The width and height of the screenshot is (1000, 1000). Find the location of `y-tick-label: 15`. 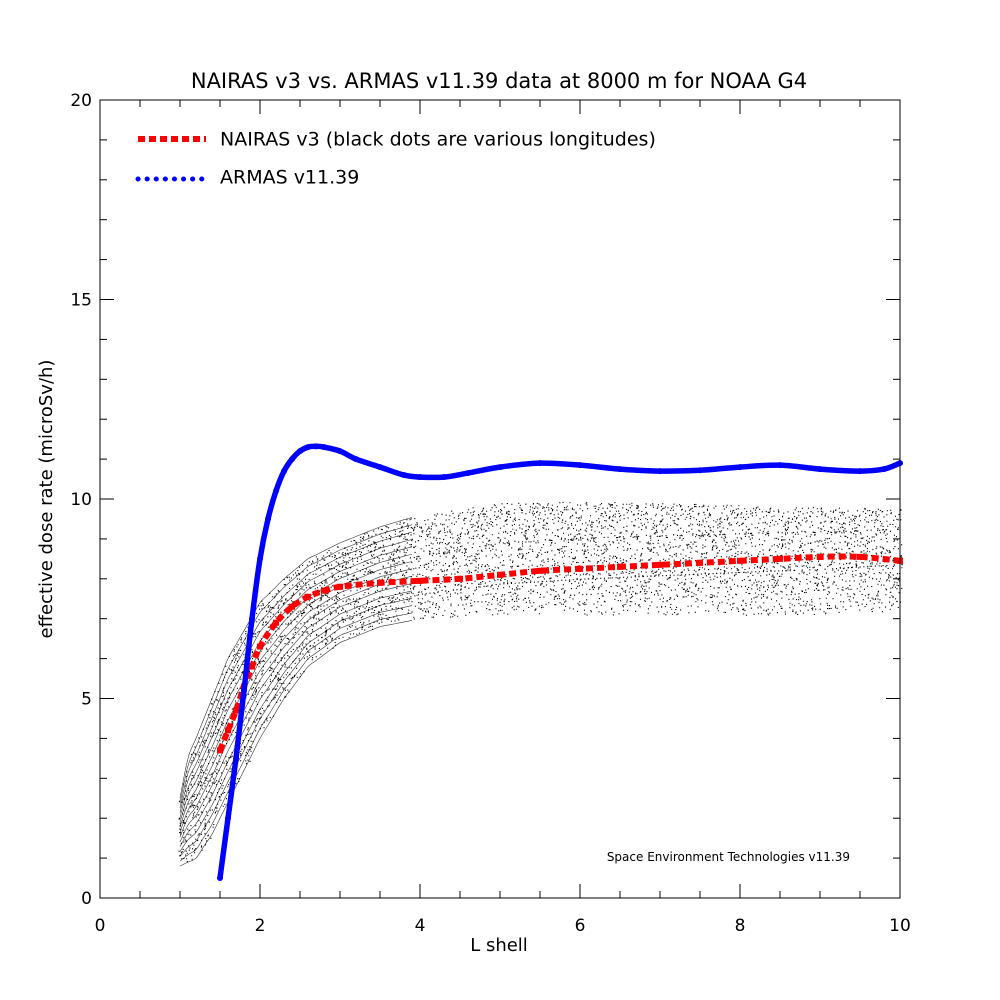

y-tick-label: 15 is located at coordinates (81, 301).